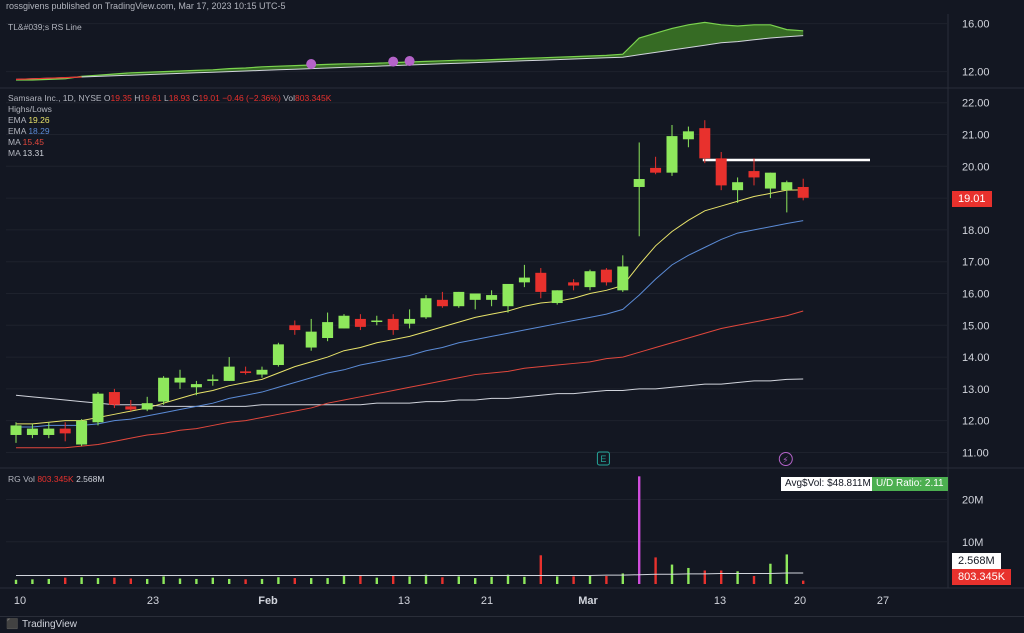 The height and width of the screenshot is (633, 1024). I want to click on time-axis-label: 27, so click(883, 601).